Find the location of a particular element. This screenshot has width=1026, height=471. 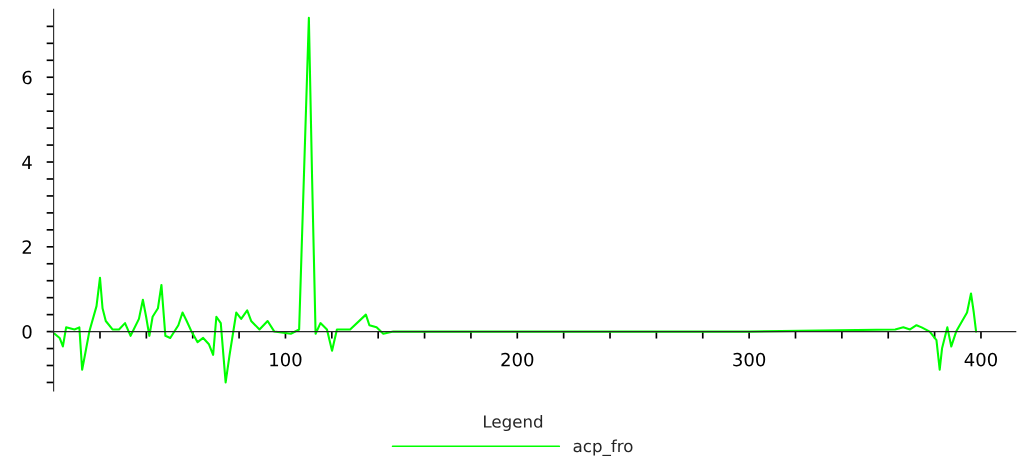

y-tick-label: 6 is located at coordinates (27, 77).